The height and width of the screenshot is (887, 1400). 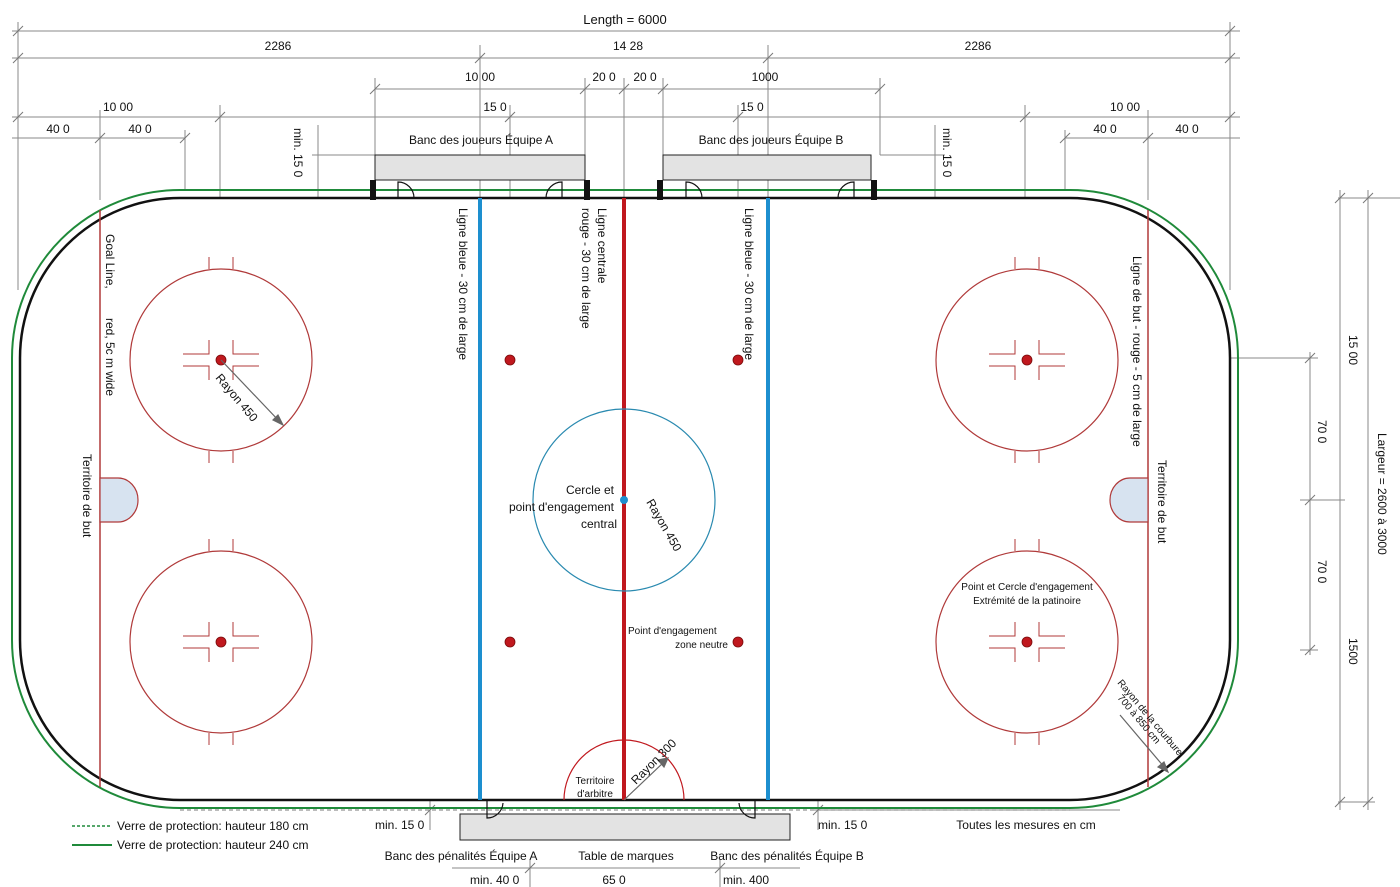 What do you see at coordinates (843, 825) in the screenshot?
I see `dim-min150-bottom-right: min. 15 0` at bounding box center [843, 825].